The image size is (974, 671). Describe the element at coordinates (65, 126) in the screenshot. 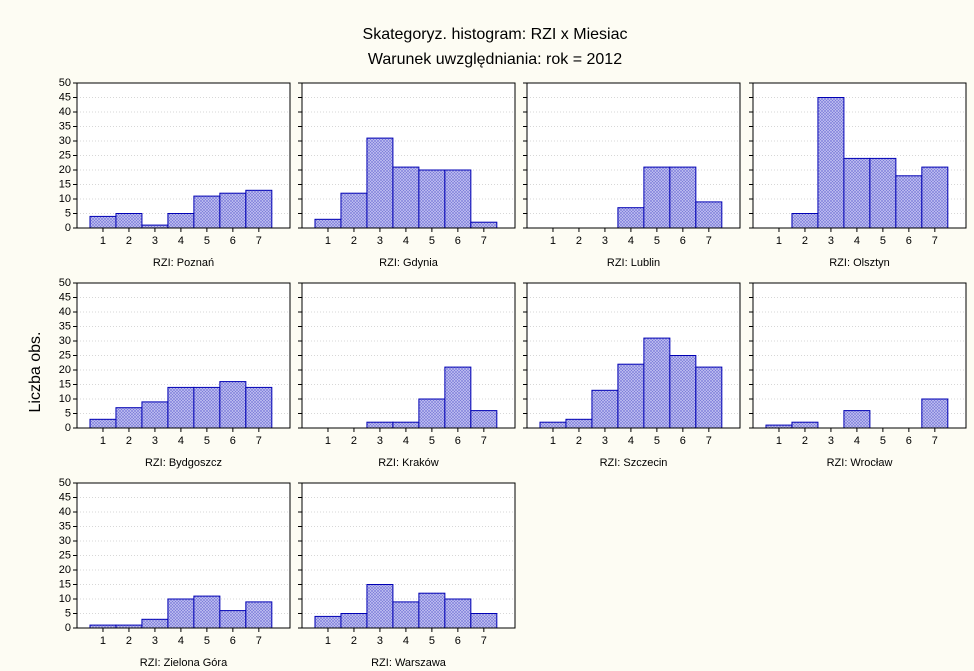

I see `y-tick-label: 35` at that location.